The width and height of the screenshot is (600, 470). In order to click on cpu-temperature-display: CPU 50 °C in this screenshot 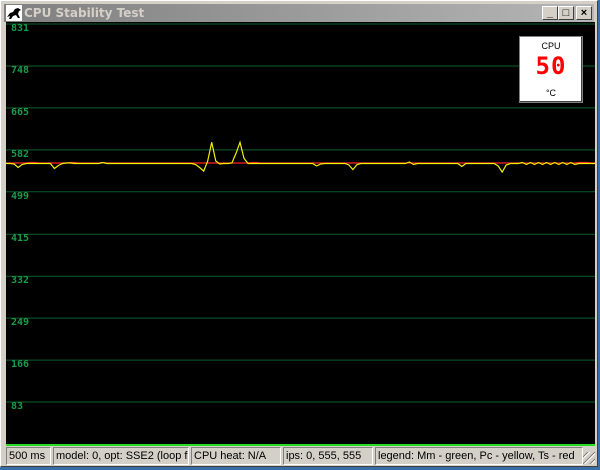, I will do `click(551, 69)`.